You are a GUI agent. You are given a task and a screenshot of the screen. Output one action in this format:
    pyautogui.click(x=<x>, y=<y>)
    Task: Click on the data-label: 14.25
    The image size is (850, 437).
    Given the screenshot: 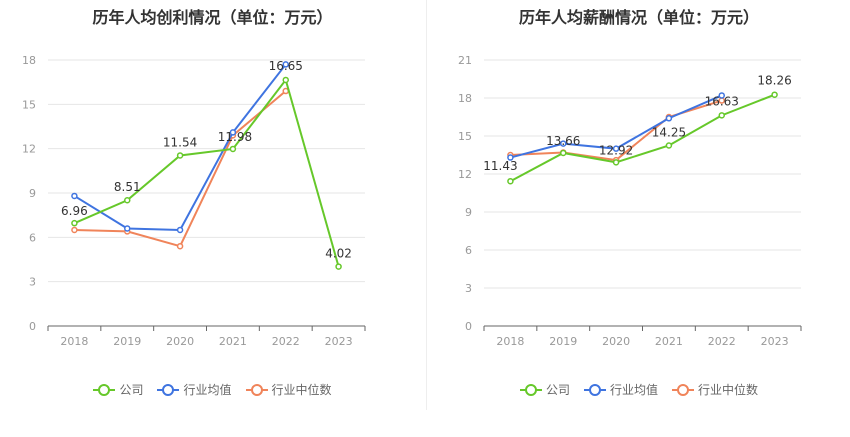 What is the action you would take?
    pyautogui.click(x=669, y=133)
    